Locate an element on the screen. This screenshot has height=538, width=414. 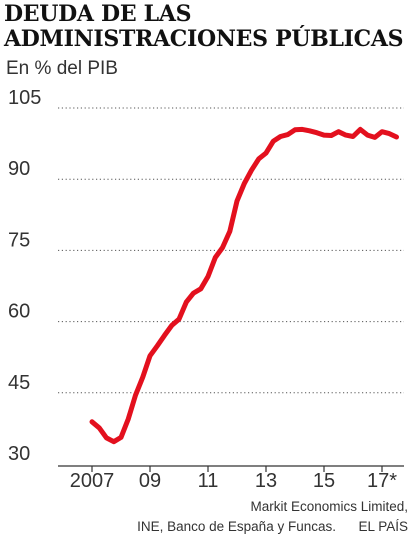
chart-title-line-2: ADMINISTRACIONES PÚBLICAS is located at coordinates (204, 39).